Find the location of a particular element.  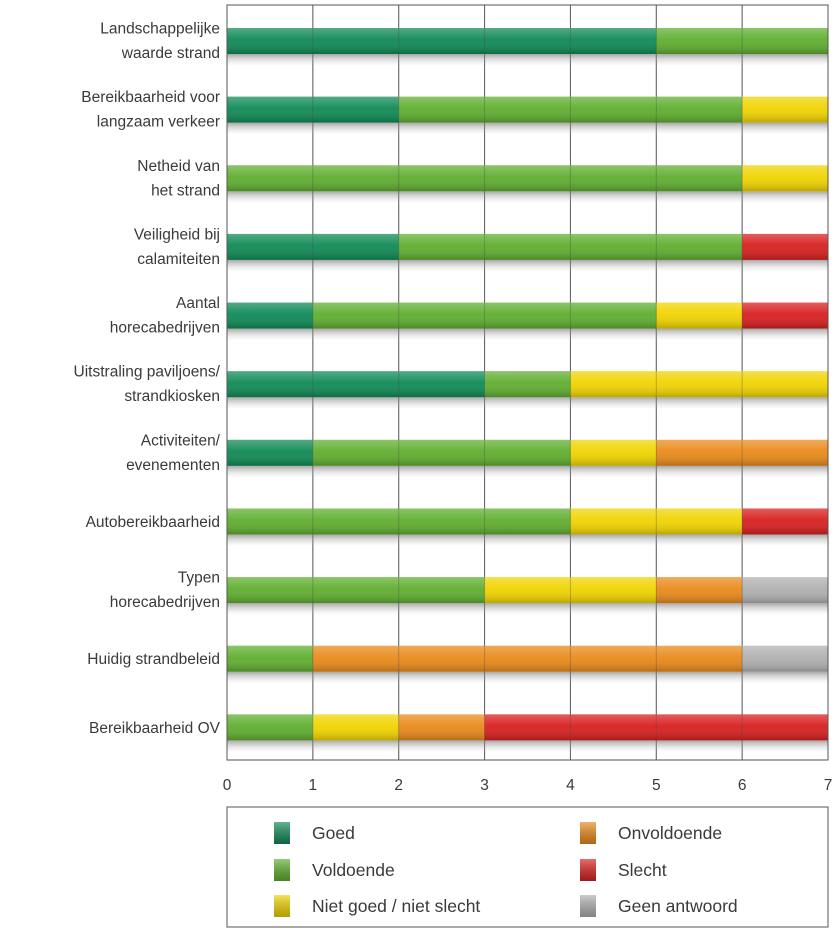

legend-box is located at coordinates (527, 867).